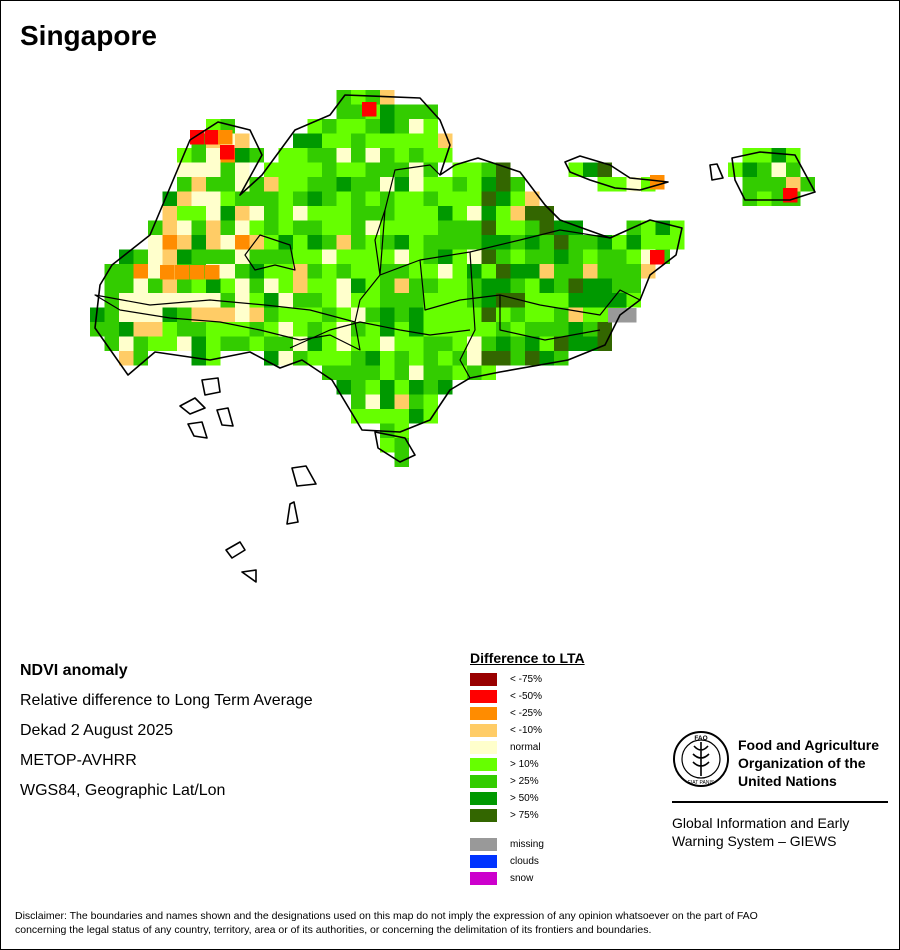 The height and width of the screenshot is (950, 900). Describe the element at coordinates (527, 878) in the screenshot. I see `legend-item: snow` at that location.